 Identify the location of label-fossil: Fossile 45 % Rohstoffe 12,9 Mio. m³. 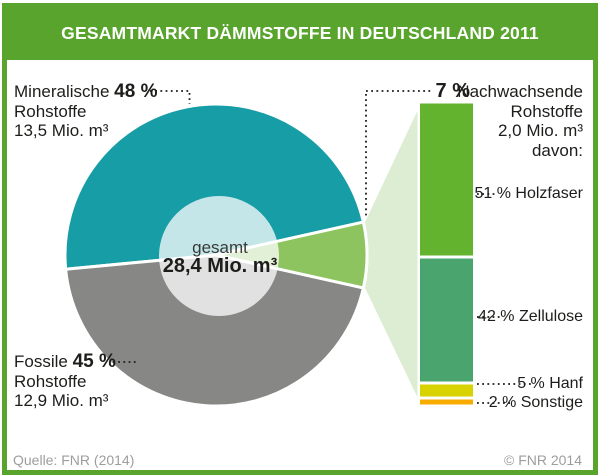
(65, 381).